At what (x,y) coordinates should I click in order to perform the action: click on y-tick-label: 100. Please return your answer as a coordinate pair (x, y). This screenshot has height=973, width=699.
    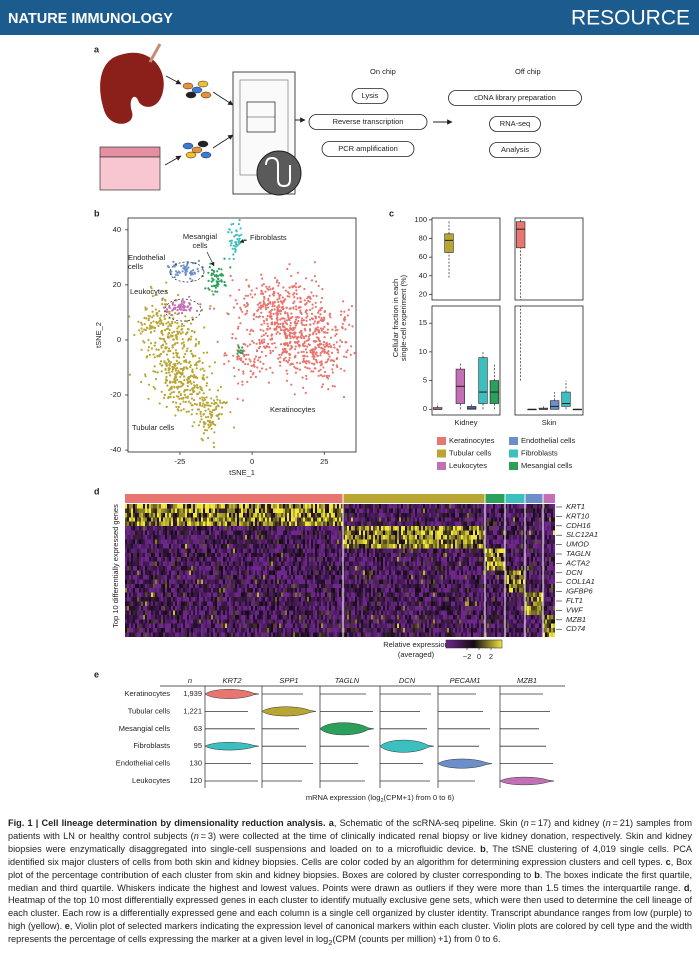
    Looking at the image, I should click on (420, 219).